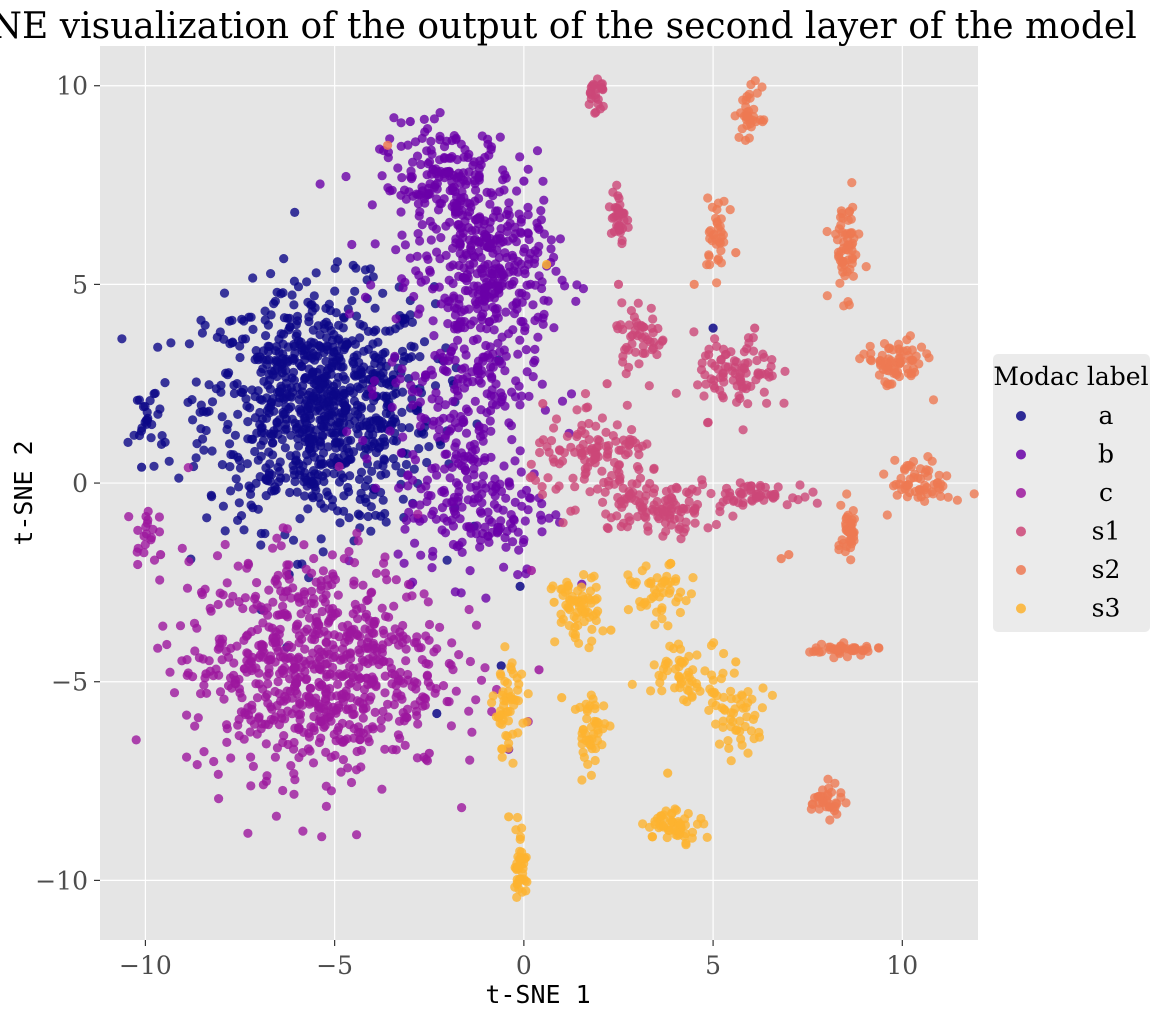 Image resolution: width=1160 pixels, height=1016 pixels. I want to click on legend-label: s1, so click(1106, 531).